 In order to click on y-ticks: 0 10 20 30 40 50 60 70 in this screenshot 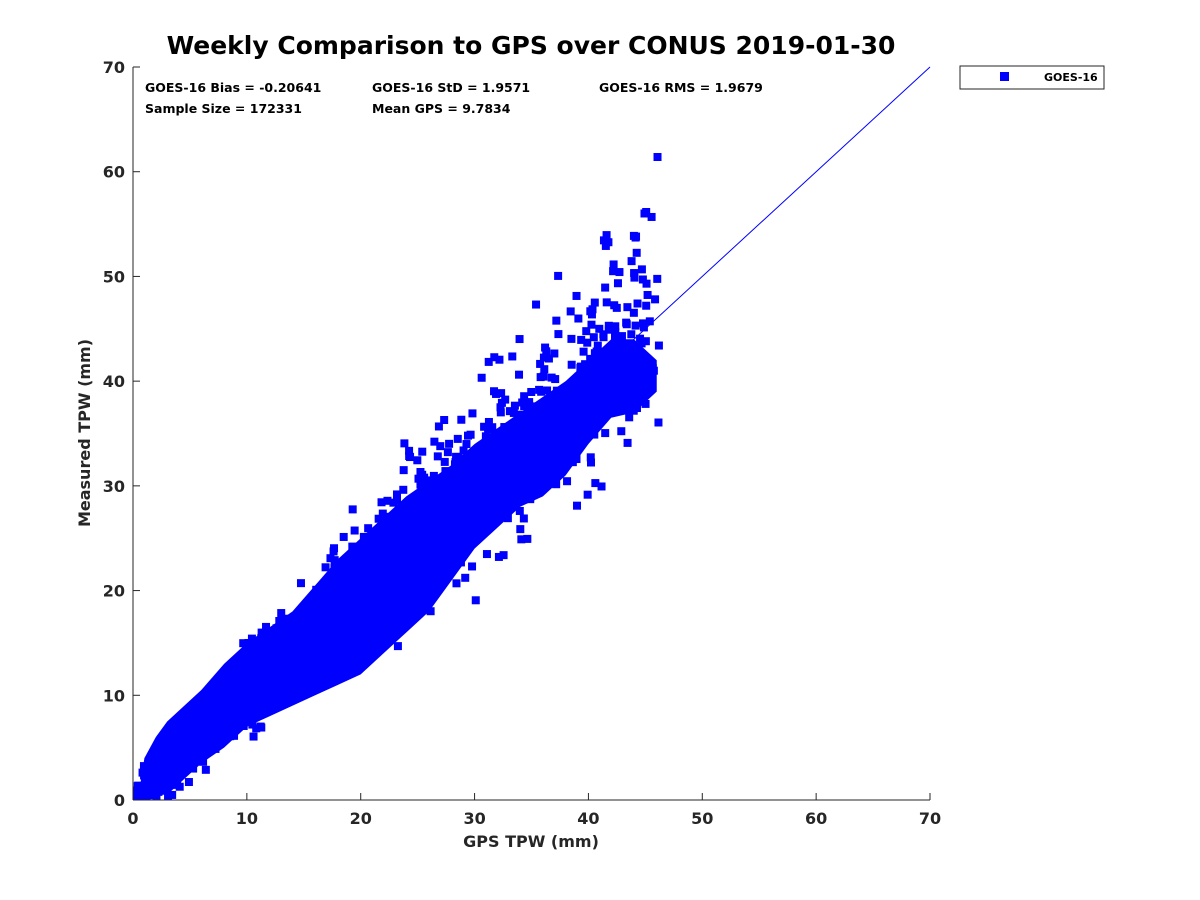, I will do `click(121, 434)`.